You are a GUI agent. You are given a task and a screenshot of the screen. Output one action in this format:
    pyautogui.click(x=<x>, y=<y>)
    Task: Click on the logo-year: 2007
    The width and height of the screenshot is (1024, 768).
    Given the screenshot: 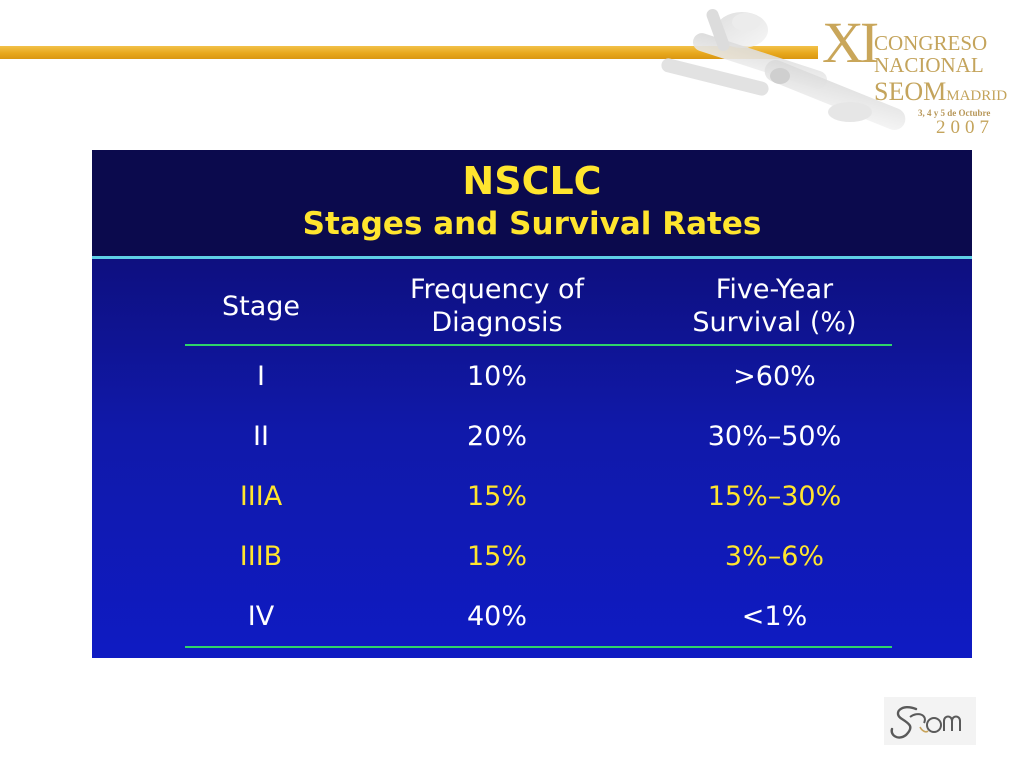 What is the action you would take?
    pyautogui.click(x=965, y=127)
    